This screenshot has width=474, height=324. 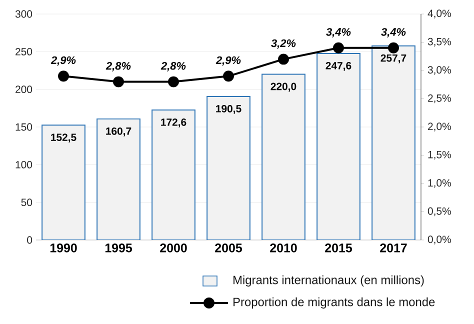 What do you see at coordinates (24, 90) in the screenshot?
I see `y-tick-label: 200` at bounding box center [24, 90].